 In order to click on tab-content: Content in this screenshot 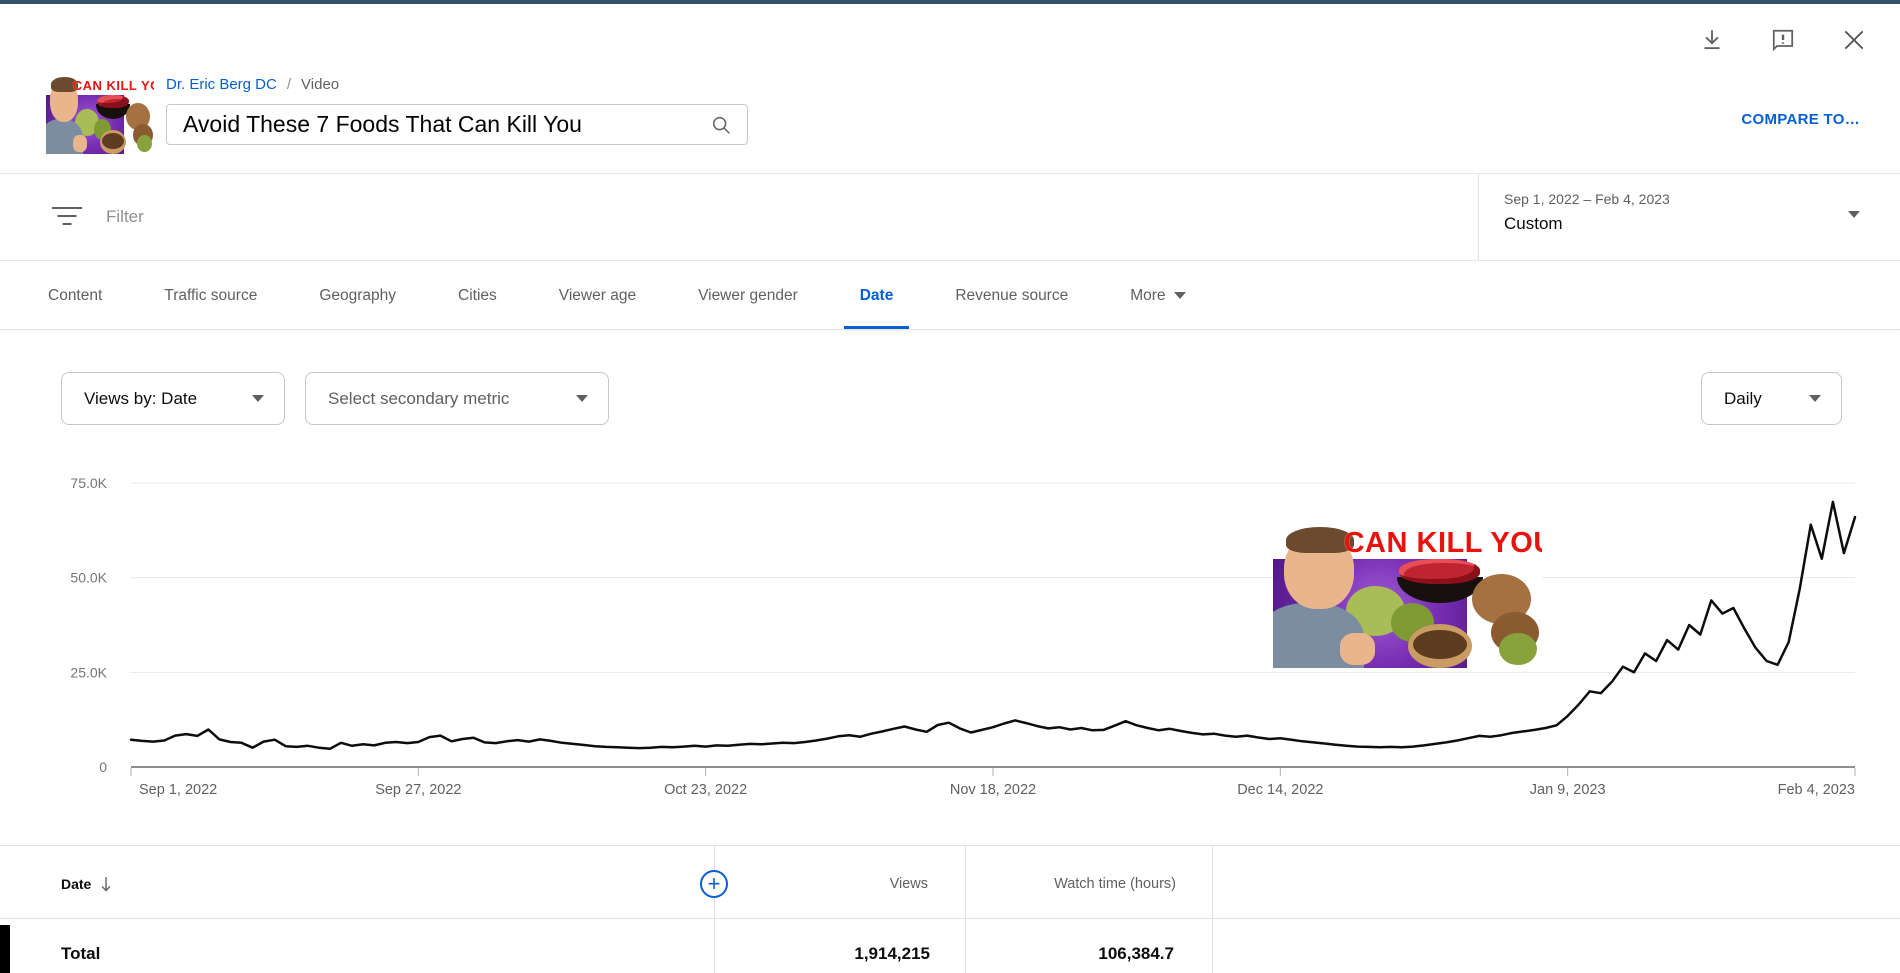, I will do `click(75, 295)`.